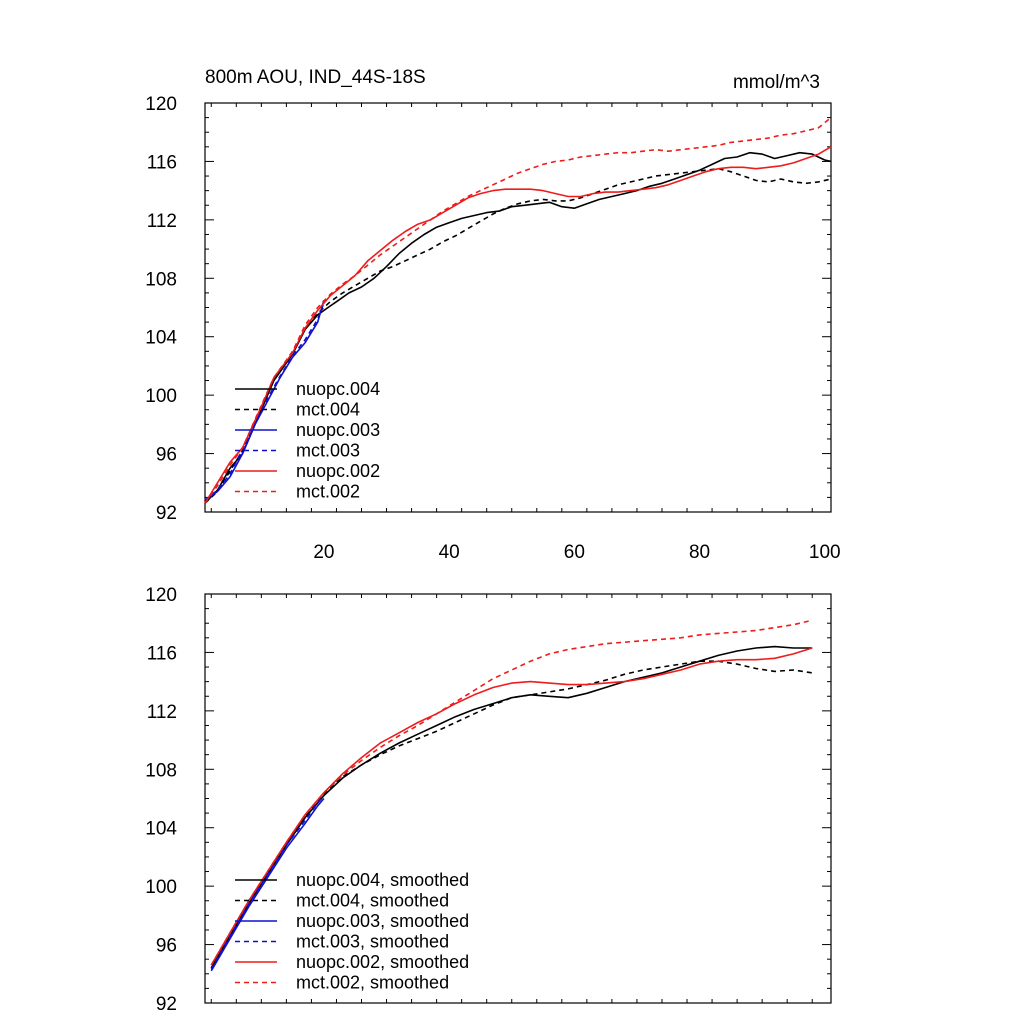 Image resolution: width=1024 pixels, height=1024 pixels. What do you see at coordinates (315, 77) in the screenshot?
I see `chart-title: 800m AOU, IND_44S-18S` at bounding box center [315, 77].